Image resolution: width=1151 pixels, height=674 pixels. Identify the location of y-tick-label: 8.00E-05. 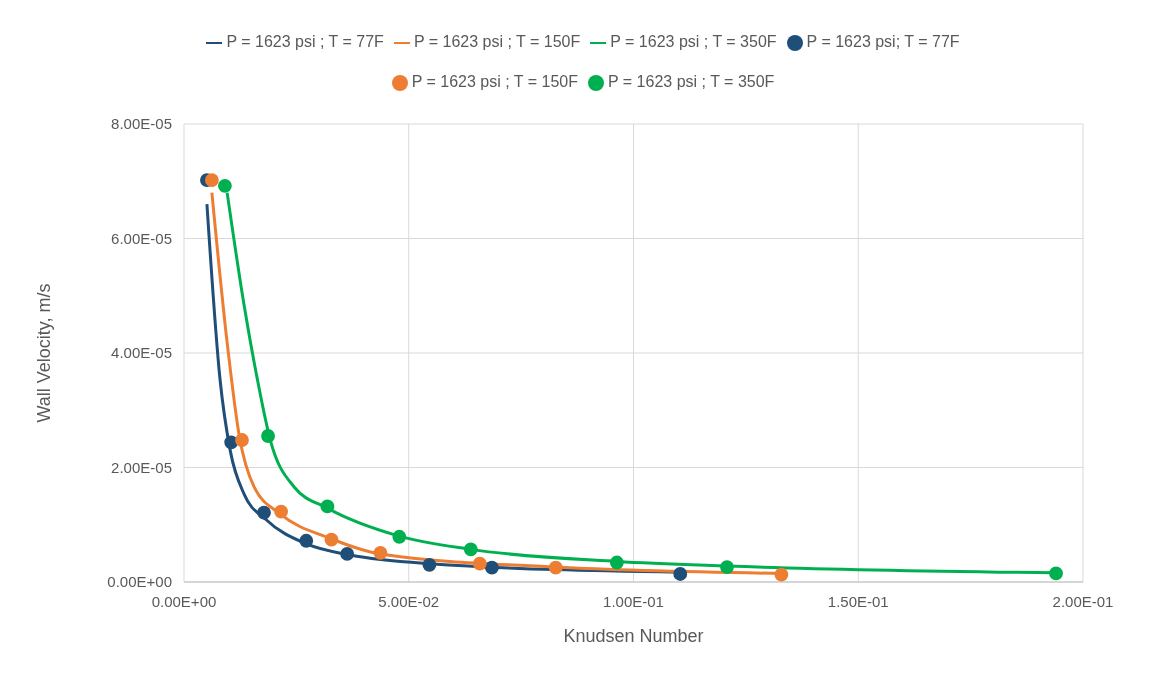
(141, 124).